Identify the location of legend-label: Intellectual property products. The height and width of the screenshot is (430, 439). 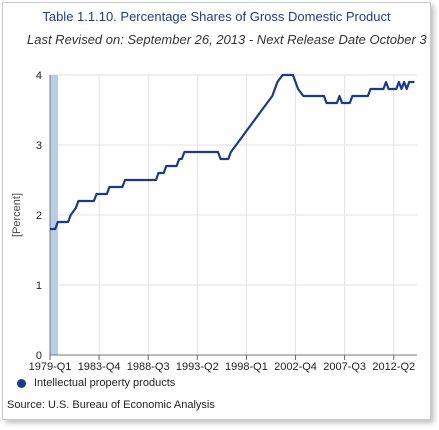
(105, 383).